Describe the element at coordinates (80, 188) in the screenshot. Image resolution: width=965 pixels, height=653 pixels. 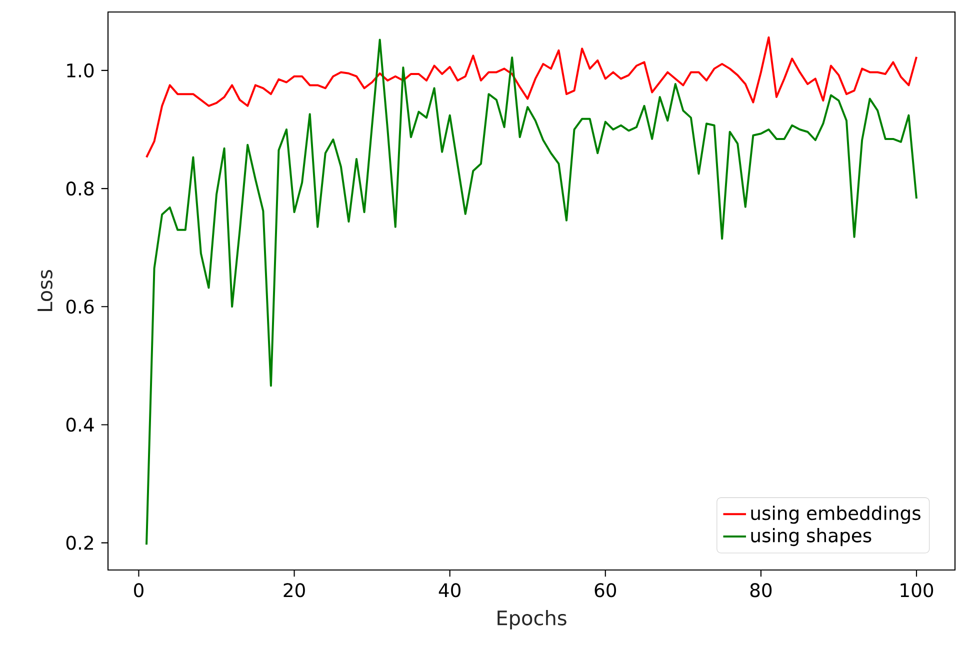
I see `y-tick-label: 0.8` at that location.